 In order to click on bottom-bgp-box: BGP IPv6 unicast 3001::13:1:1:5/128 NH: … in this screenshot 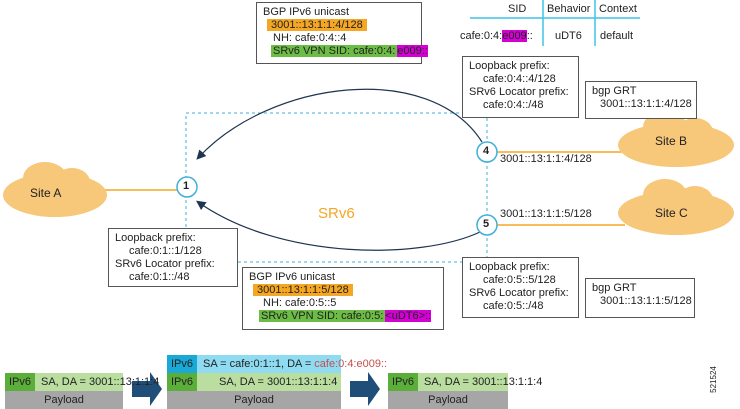, I will do `click(343, 298)`.